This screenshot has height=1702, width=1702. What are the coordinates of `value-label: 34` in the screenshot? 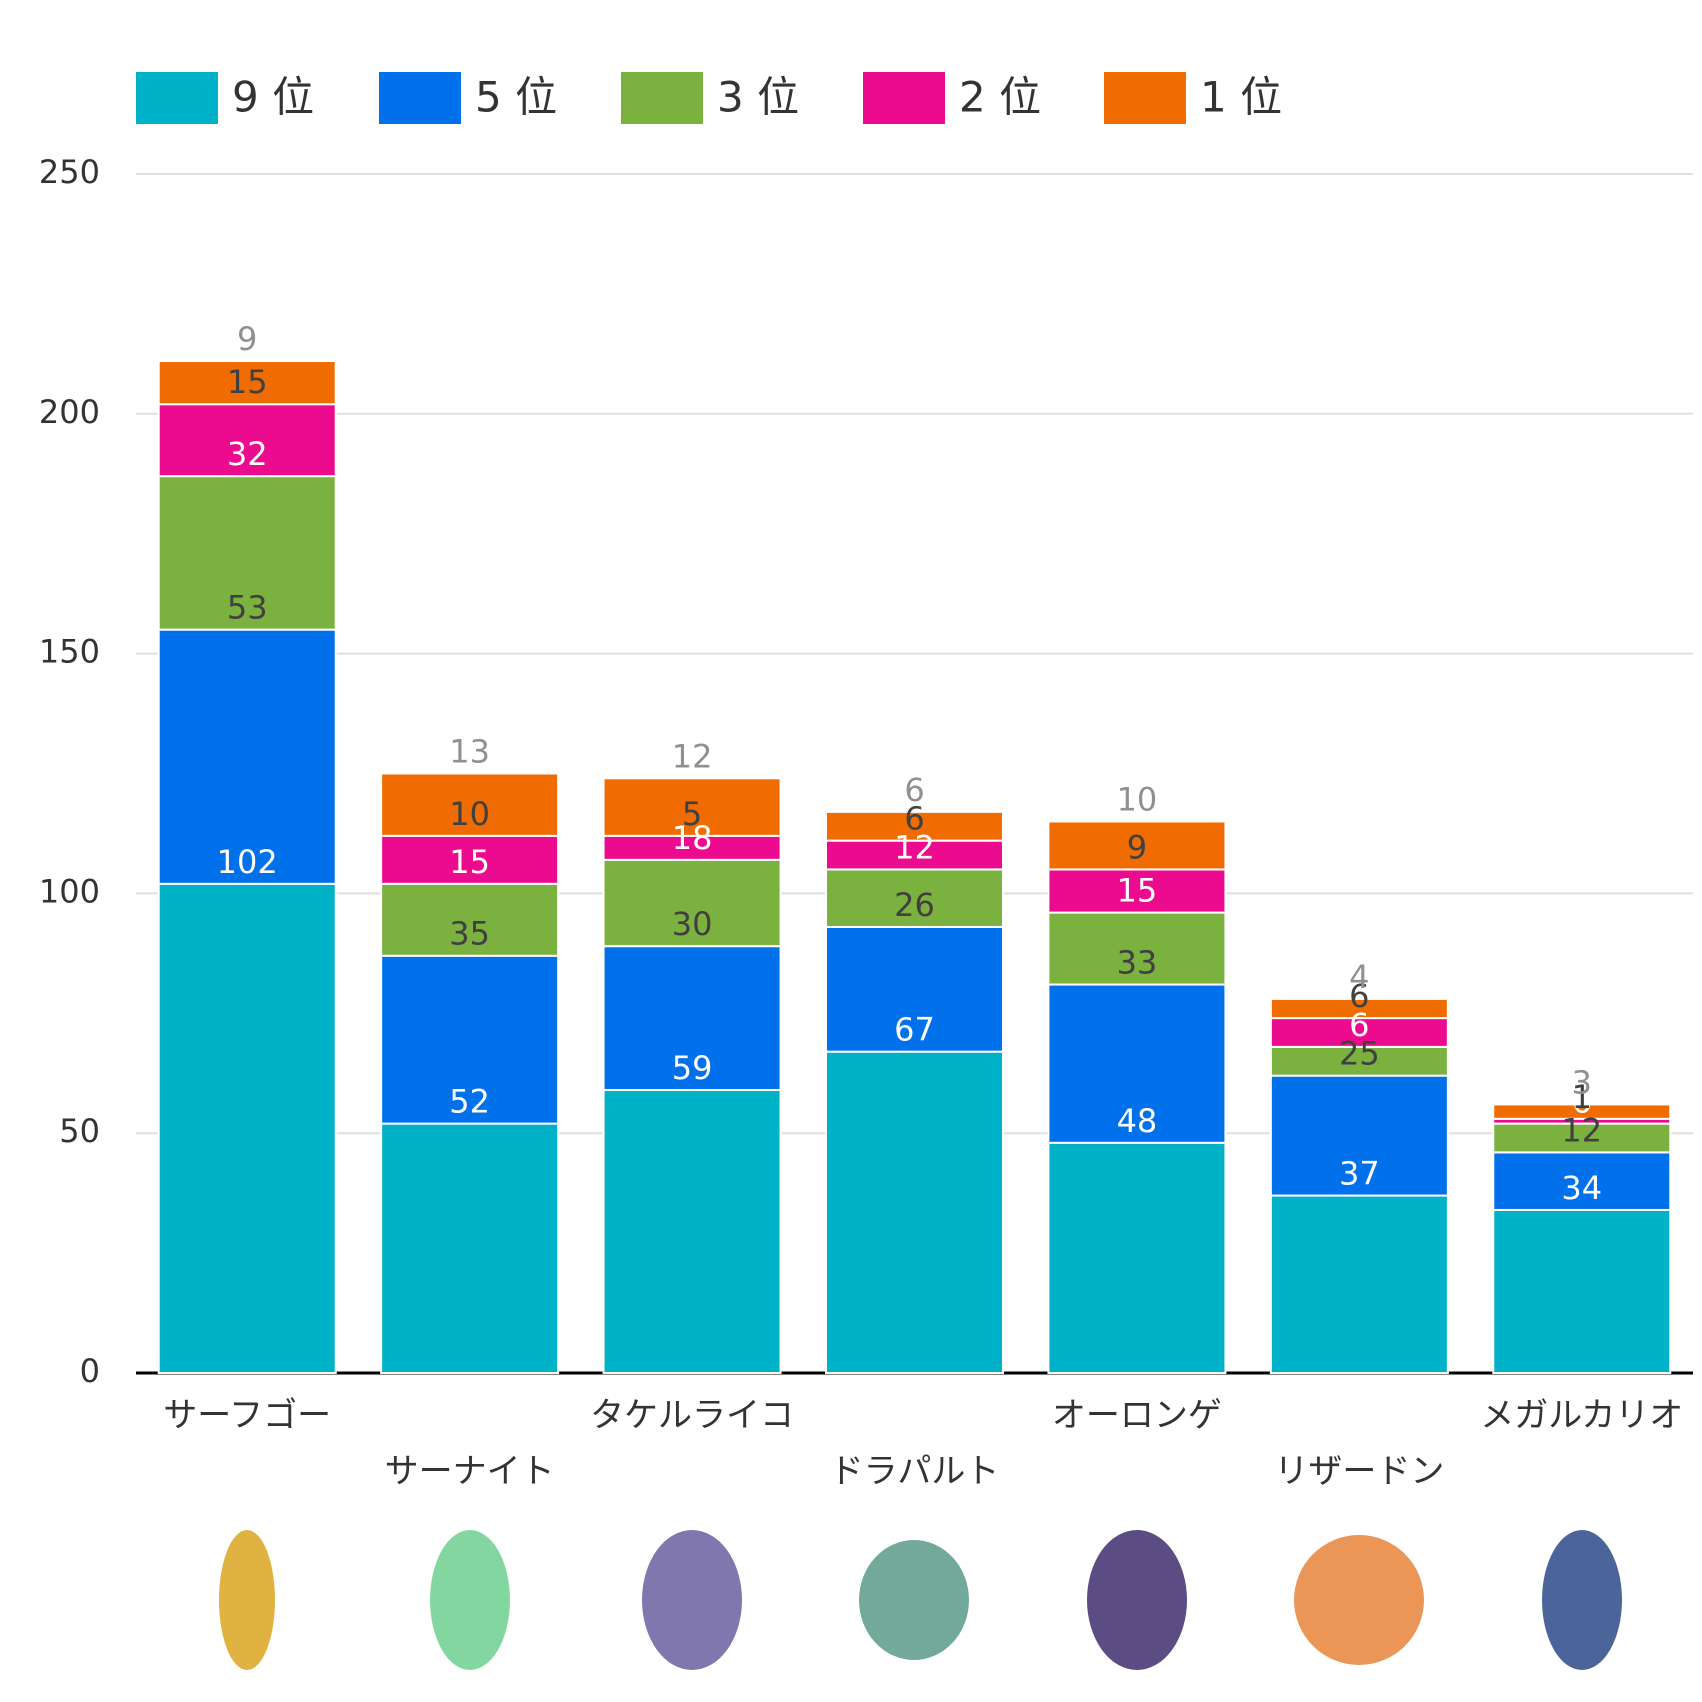 It's located at (1581, 1188).